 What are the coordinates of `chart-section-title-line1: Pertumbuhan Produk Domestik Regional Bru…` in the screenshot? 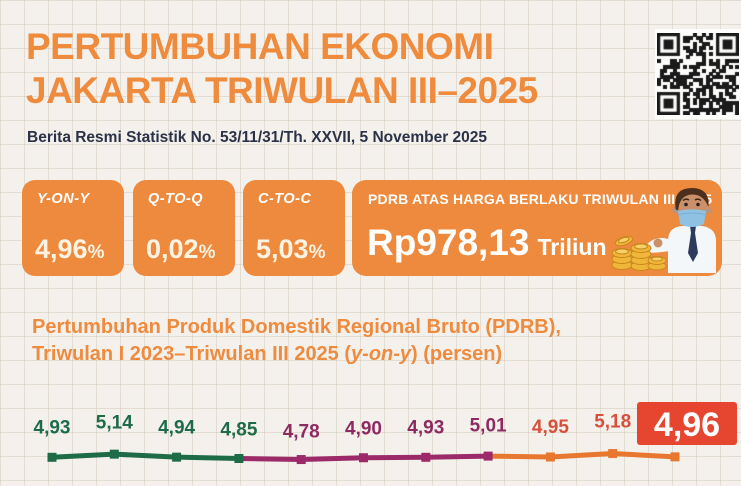 It's located at (296, 327).